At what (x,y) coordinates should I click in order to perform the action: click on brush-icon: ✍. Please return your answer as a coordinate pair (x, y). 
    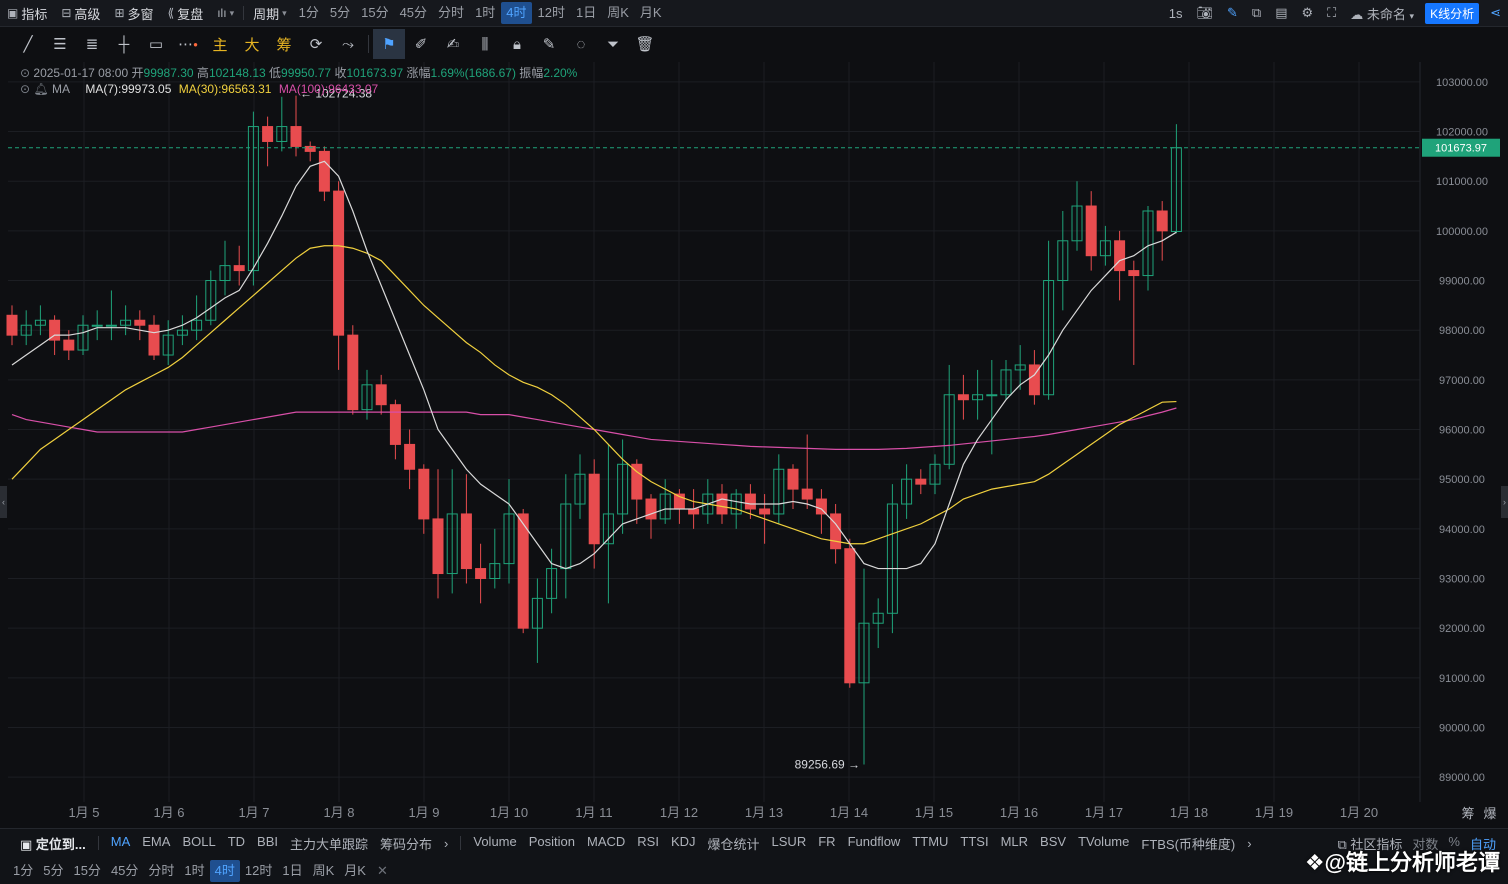
    Looking at the image, I should click on (453, 44).